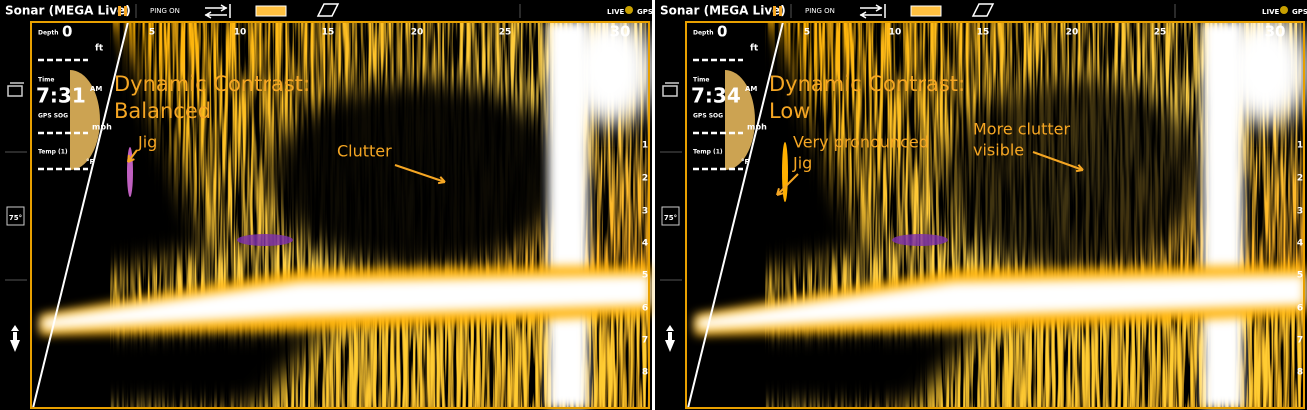 This screenshot has width=1307, height=410. What do you see at coordinates (80, 215) in the screenshot?
I see `cone-edge` at bounding box center [80, 215].